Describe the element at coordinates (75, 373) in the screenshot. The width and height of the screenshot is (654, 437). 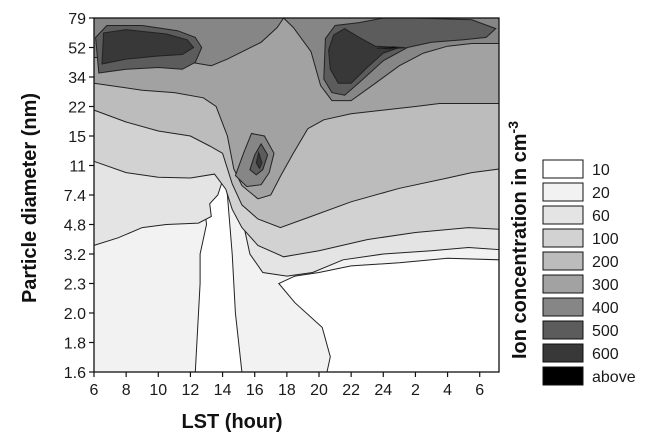
I see `y-tick-label: 1.6` at that location.